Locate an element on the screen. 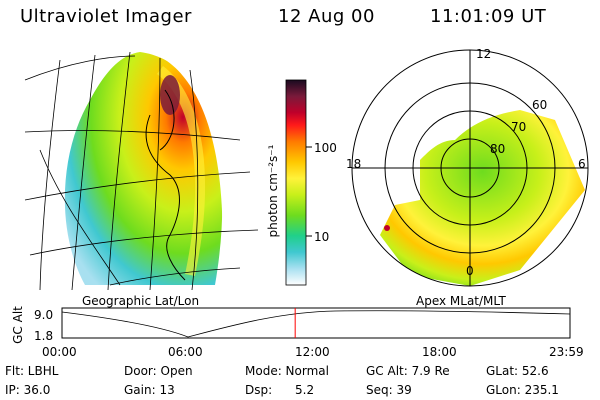 The image size is (600, 400). status-gain: Gain: 13 is located at coordinates (149, 390).